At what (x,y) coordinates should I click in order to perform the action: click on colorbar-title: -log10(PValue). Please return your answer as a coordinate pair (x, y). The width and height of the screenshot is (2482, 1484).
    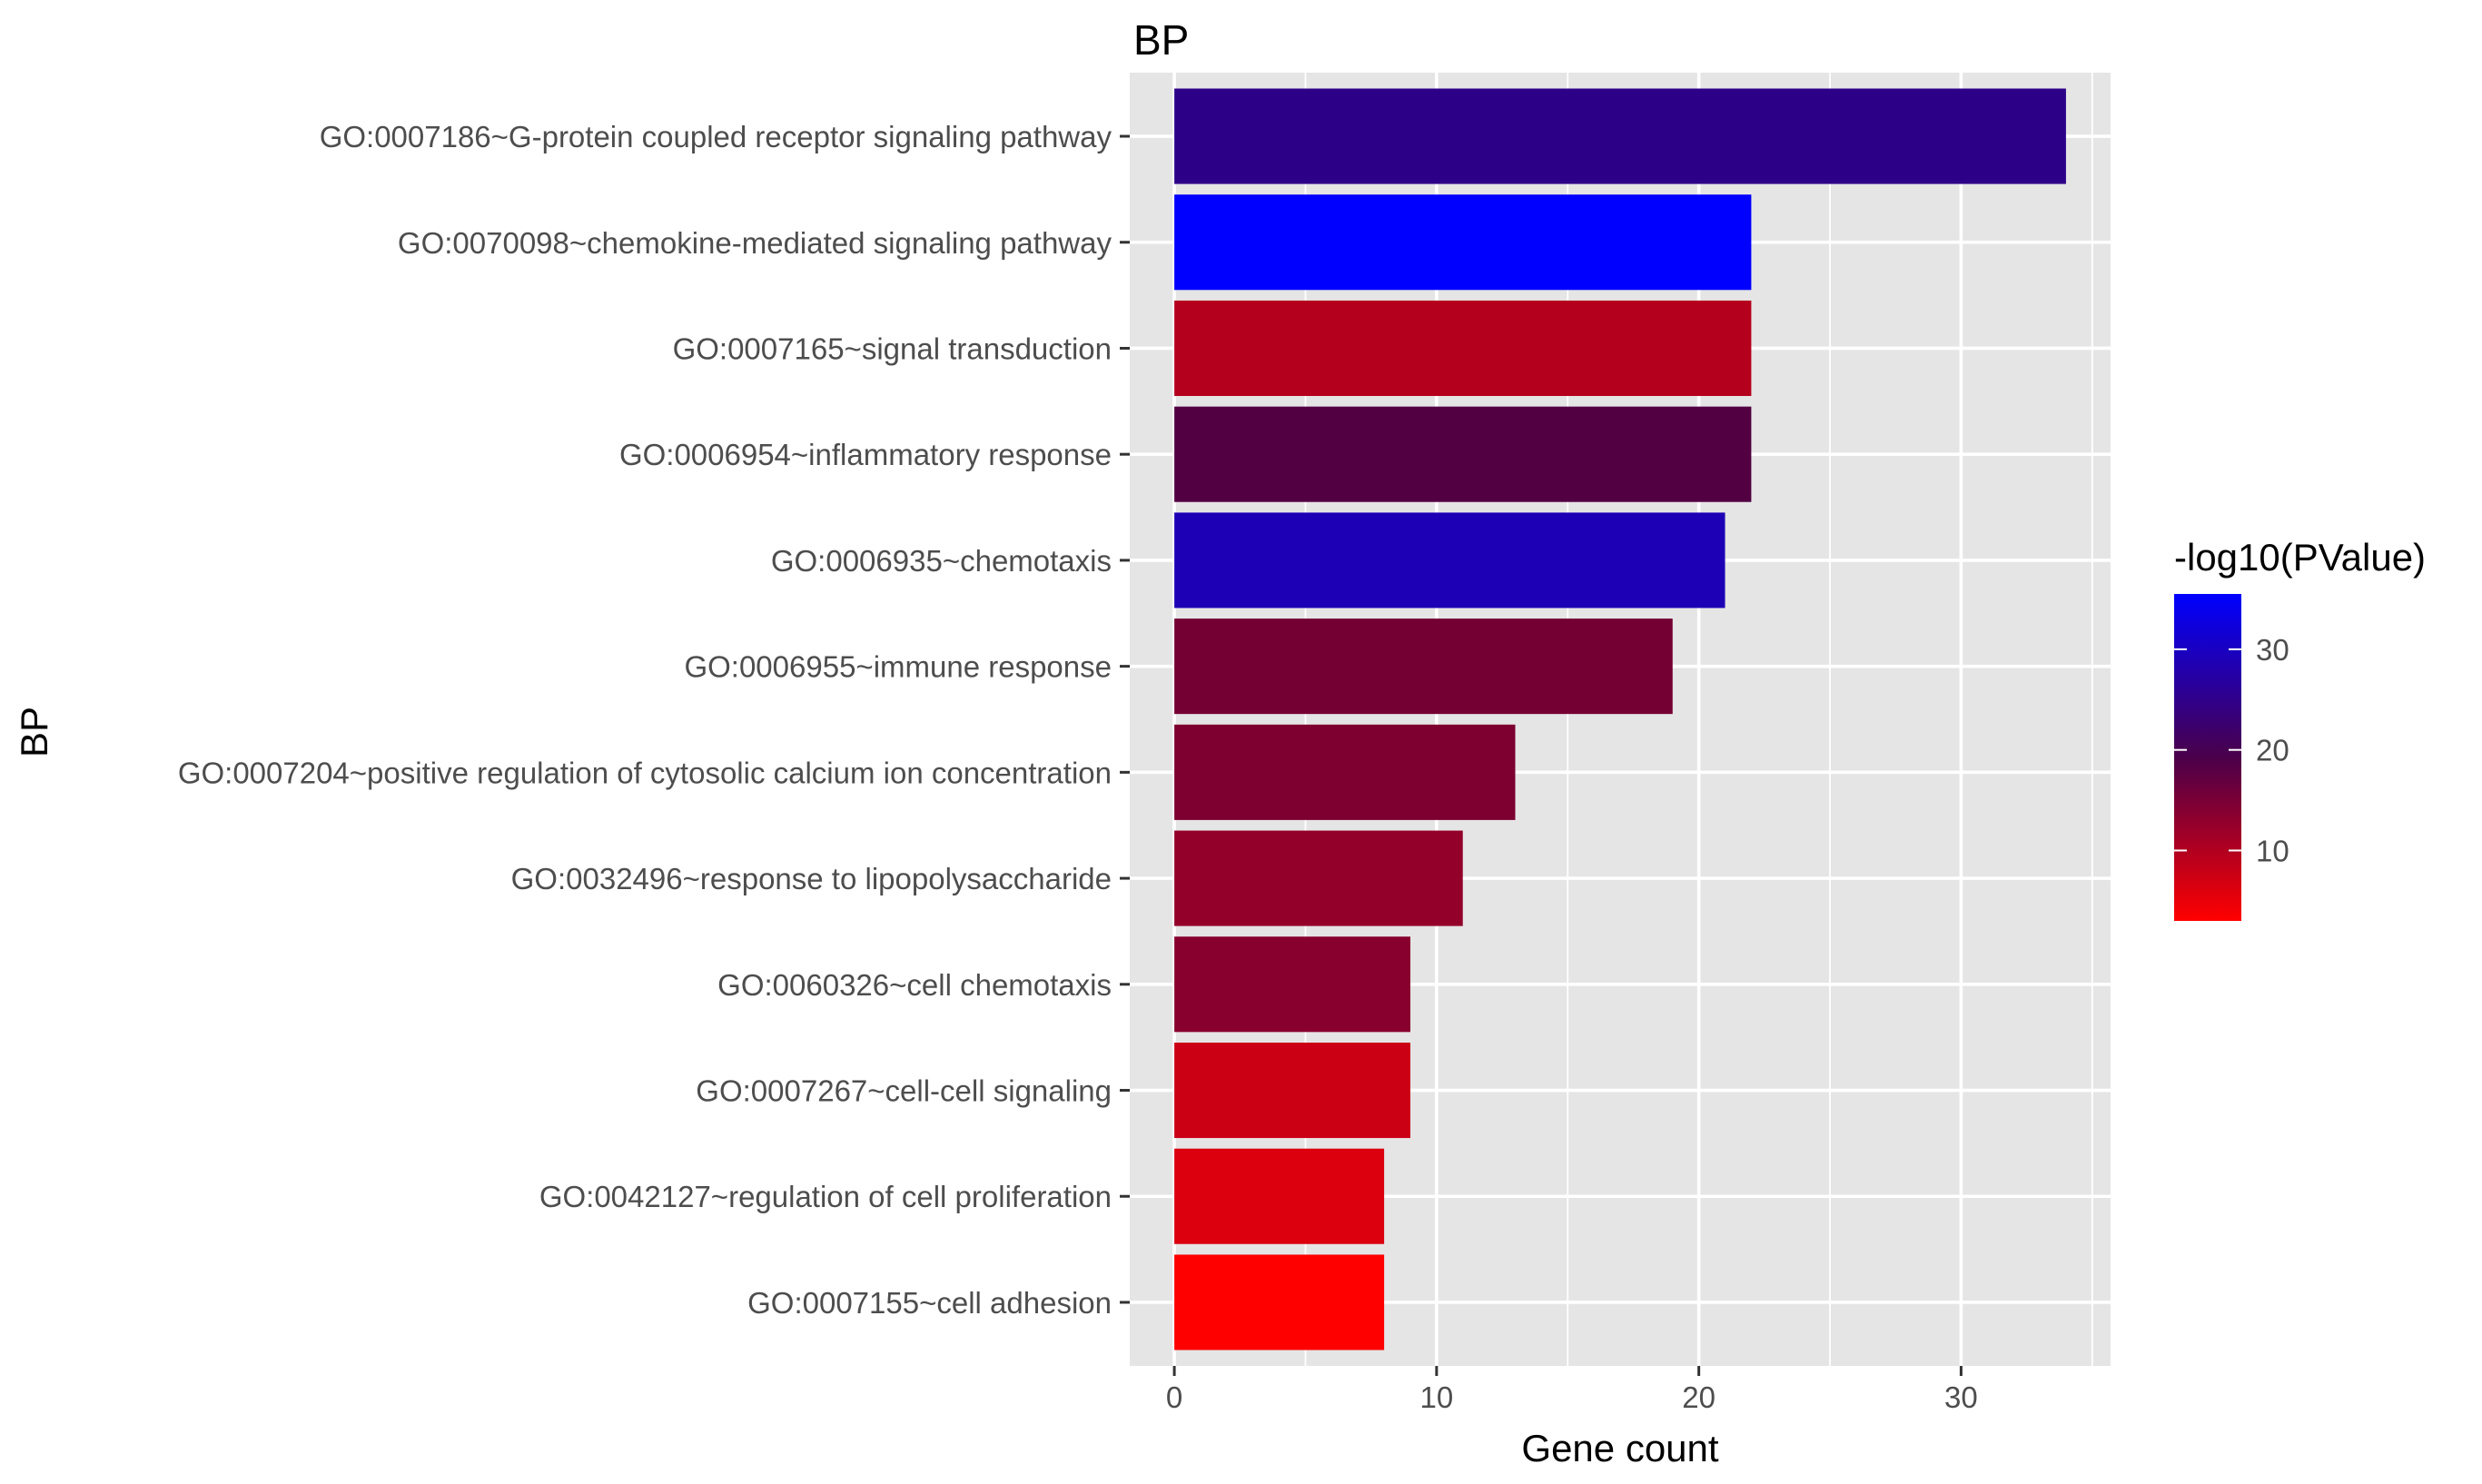
    Looking at the image, I should click on (2300, 557).